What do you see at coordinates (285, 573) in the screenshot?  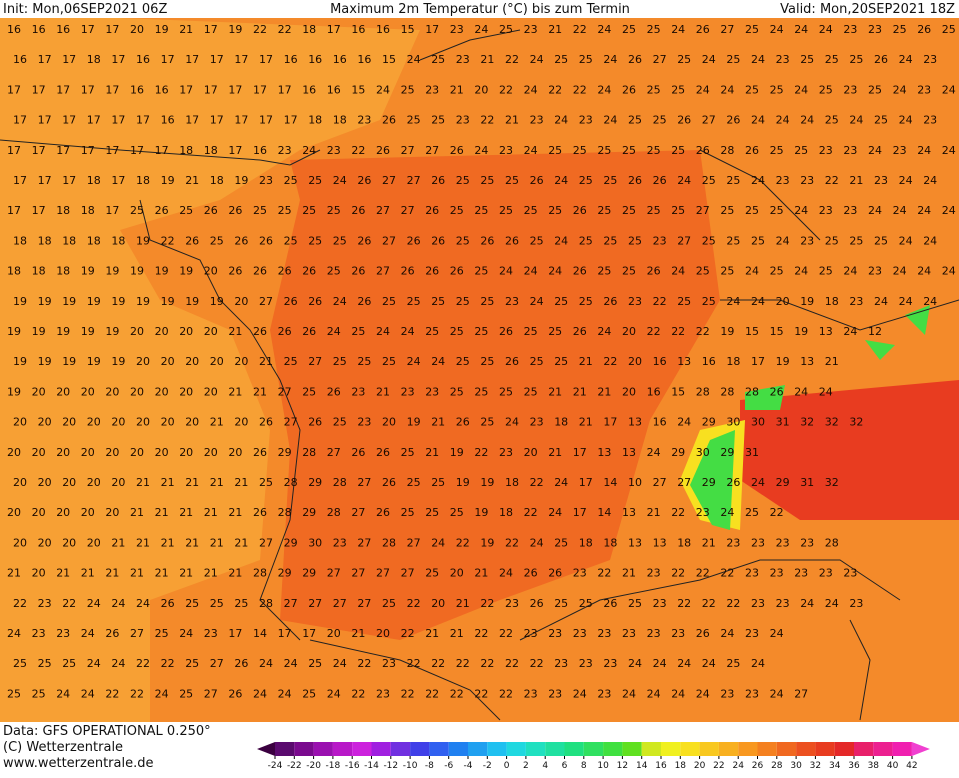 I see `temperature-label: 29` at bounding box center [285, 573].